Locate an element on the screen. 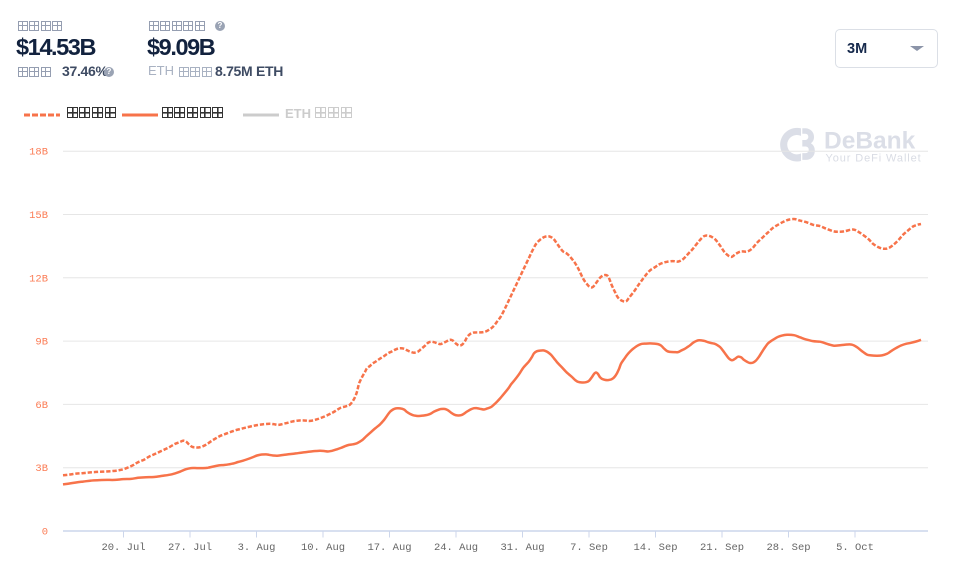 The height and width of the screenshot is (569, 956). svg-text: 18B is located at coordinates (38, 153).